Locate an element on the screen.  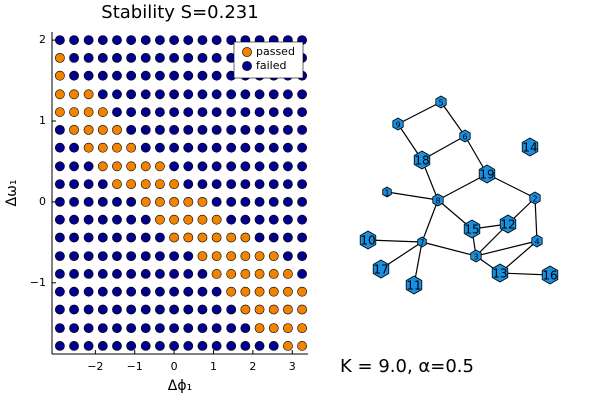
x-tick-label: 3 is located at coordinates (292, 366).